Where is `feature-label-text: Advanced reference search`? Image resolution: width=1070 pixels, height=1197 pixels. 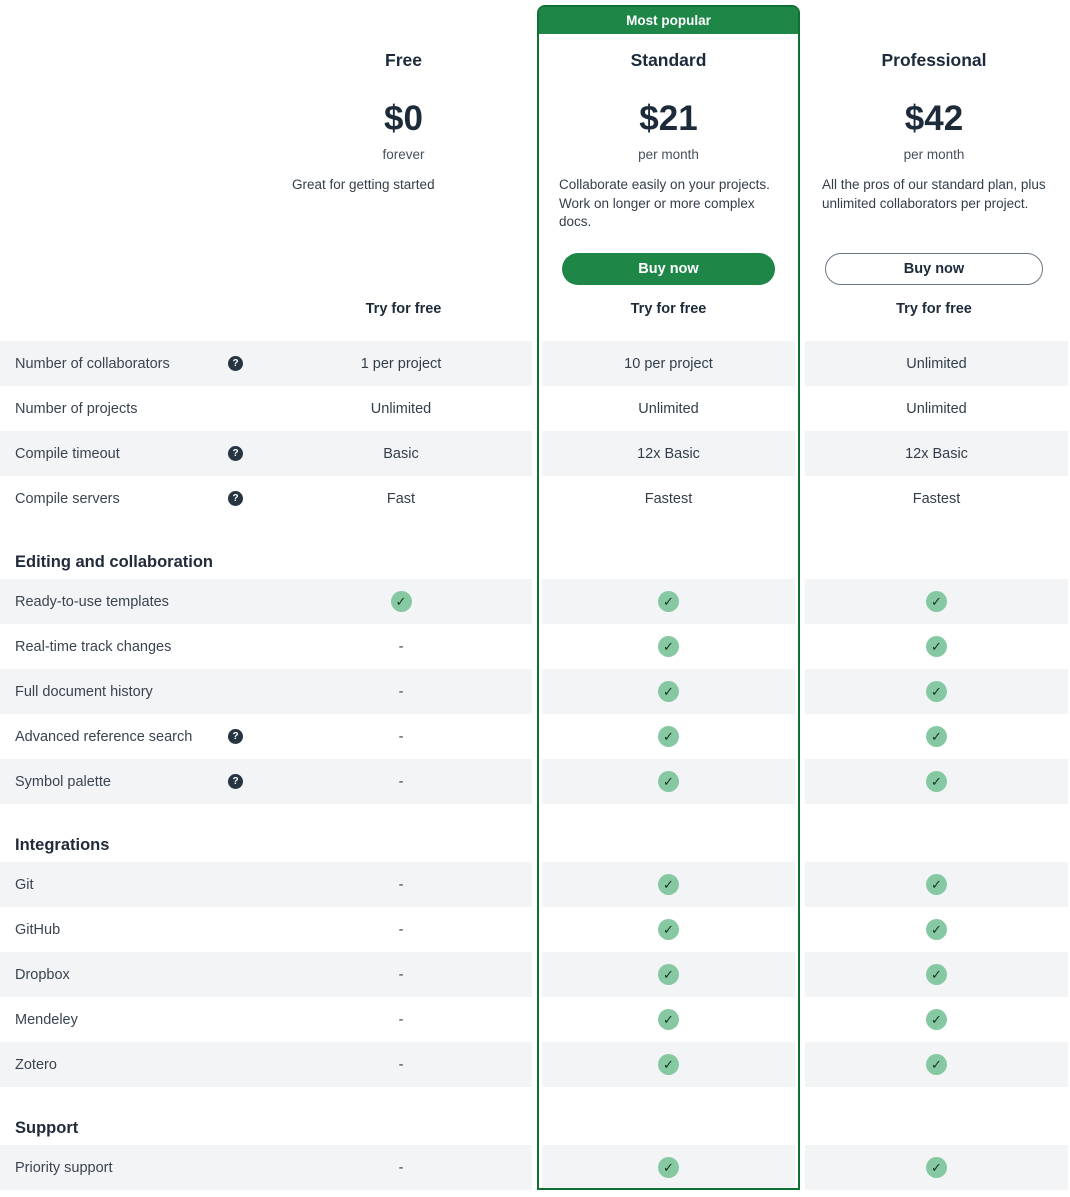 feature-label-text: Advanced reference search is located at coordinates (104, 736).